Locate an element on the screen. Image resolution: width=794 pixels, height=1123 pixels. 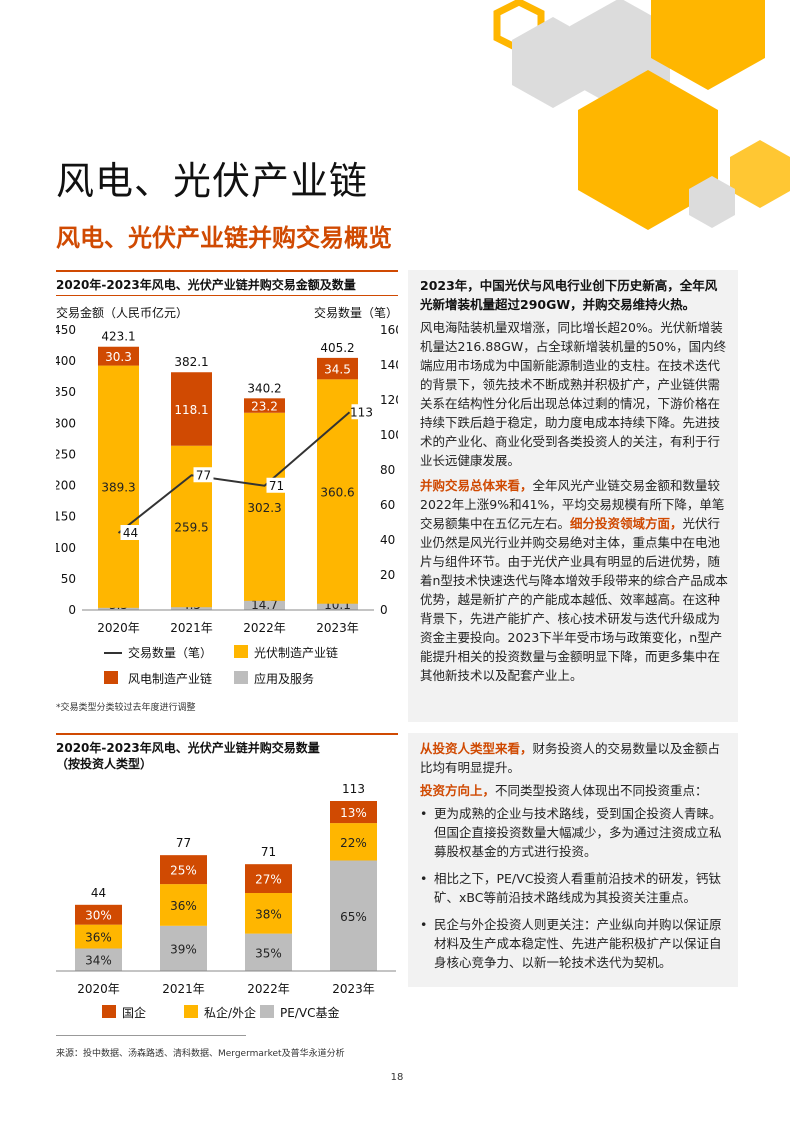
bar-total-label: 405.2 is located at coordinates (337, 348).